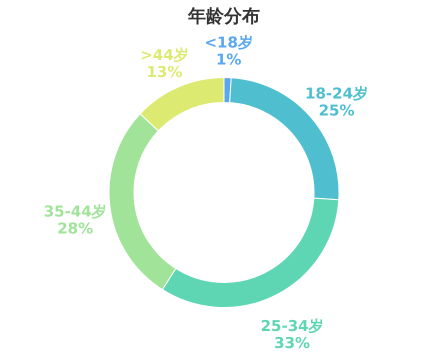  Describe the element at coordinates (336, 110) in the screenshot. I see `data-label: 25%` at that location.